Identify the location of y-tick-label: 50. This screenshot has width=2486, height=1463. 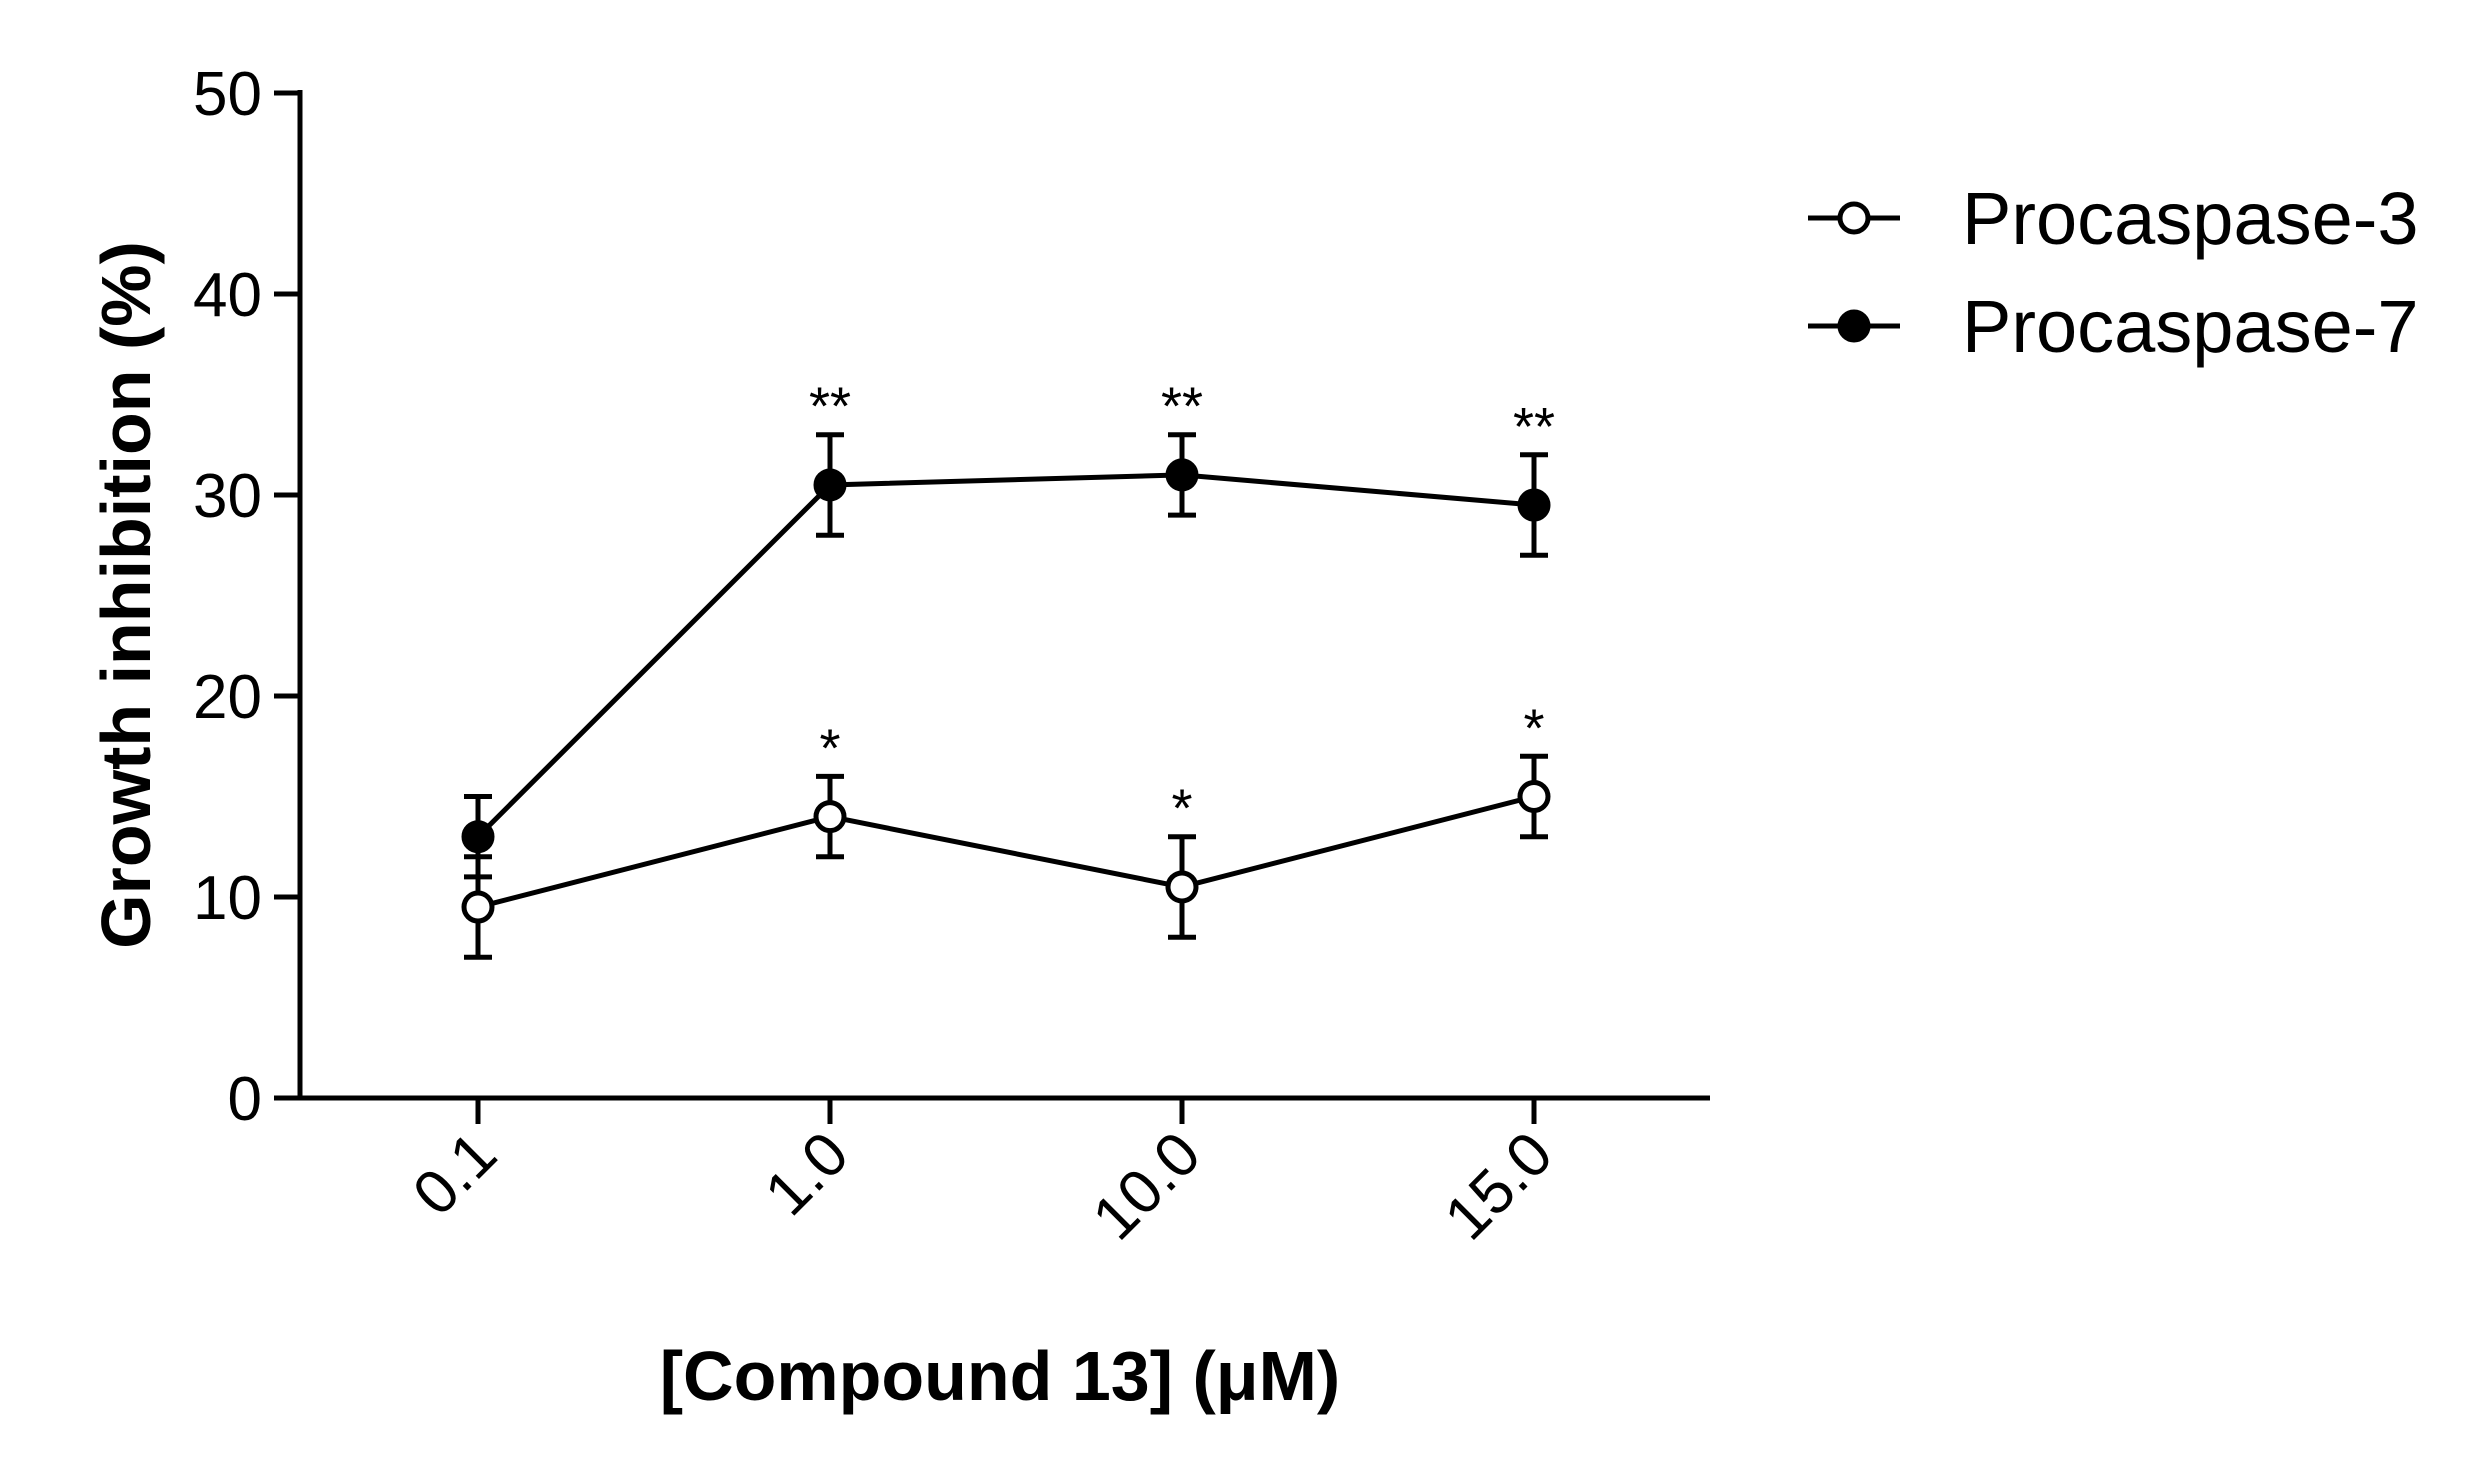
(227, 94).